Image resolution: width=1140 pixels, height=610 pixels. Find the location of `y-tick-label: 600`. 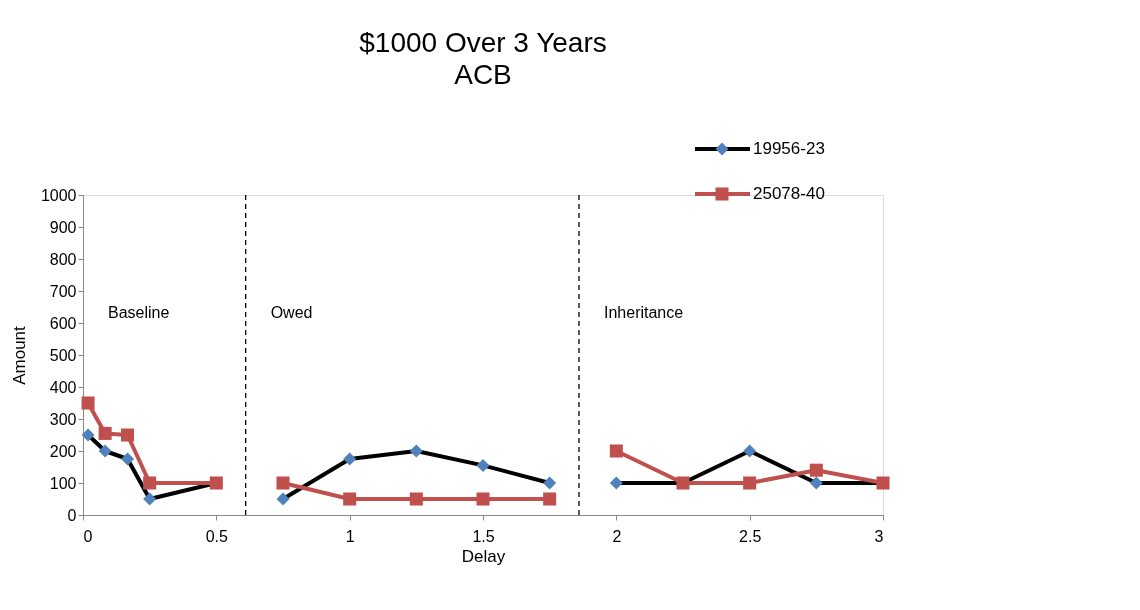

y-tick-label: 600 is located at coordinates (63, 323).